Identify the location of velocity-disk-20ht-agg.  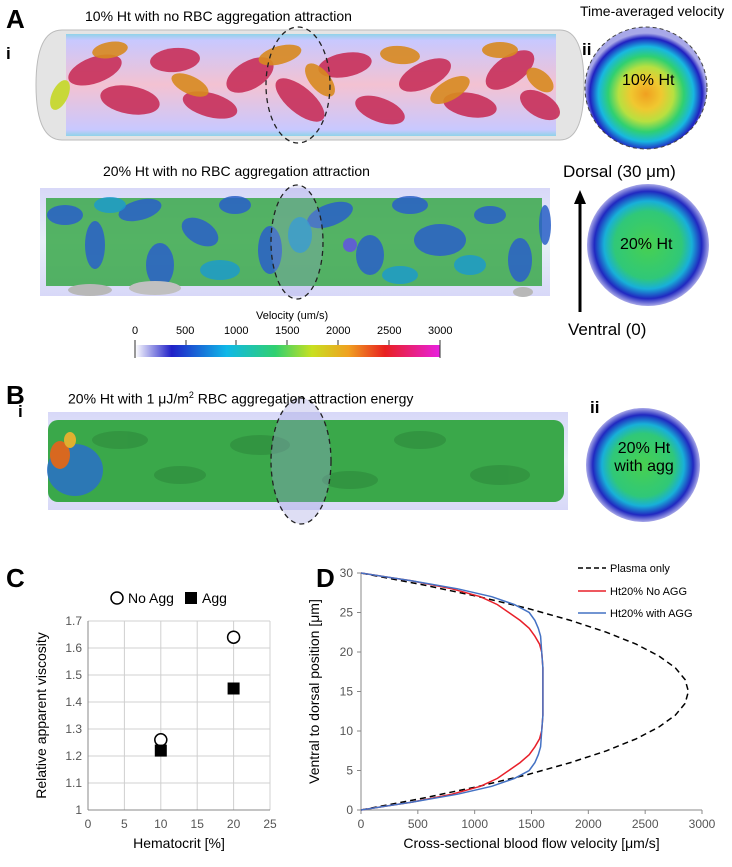
(643, 465).